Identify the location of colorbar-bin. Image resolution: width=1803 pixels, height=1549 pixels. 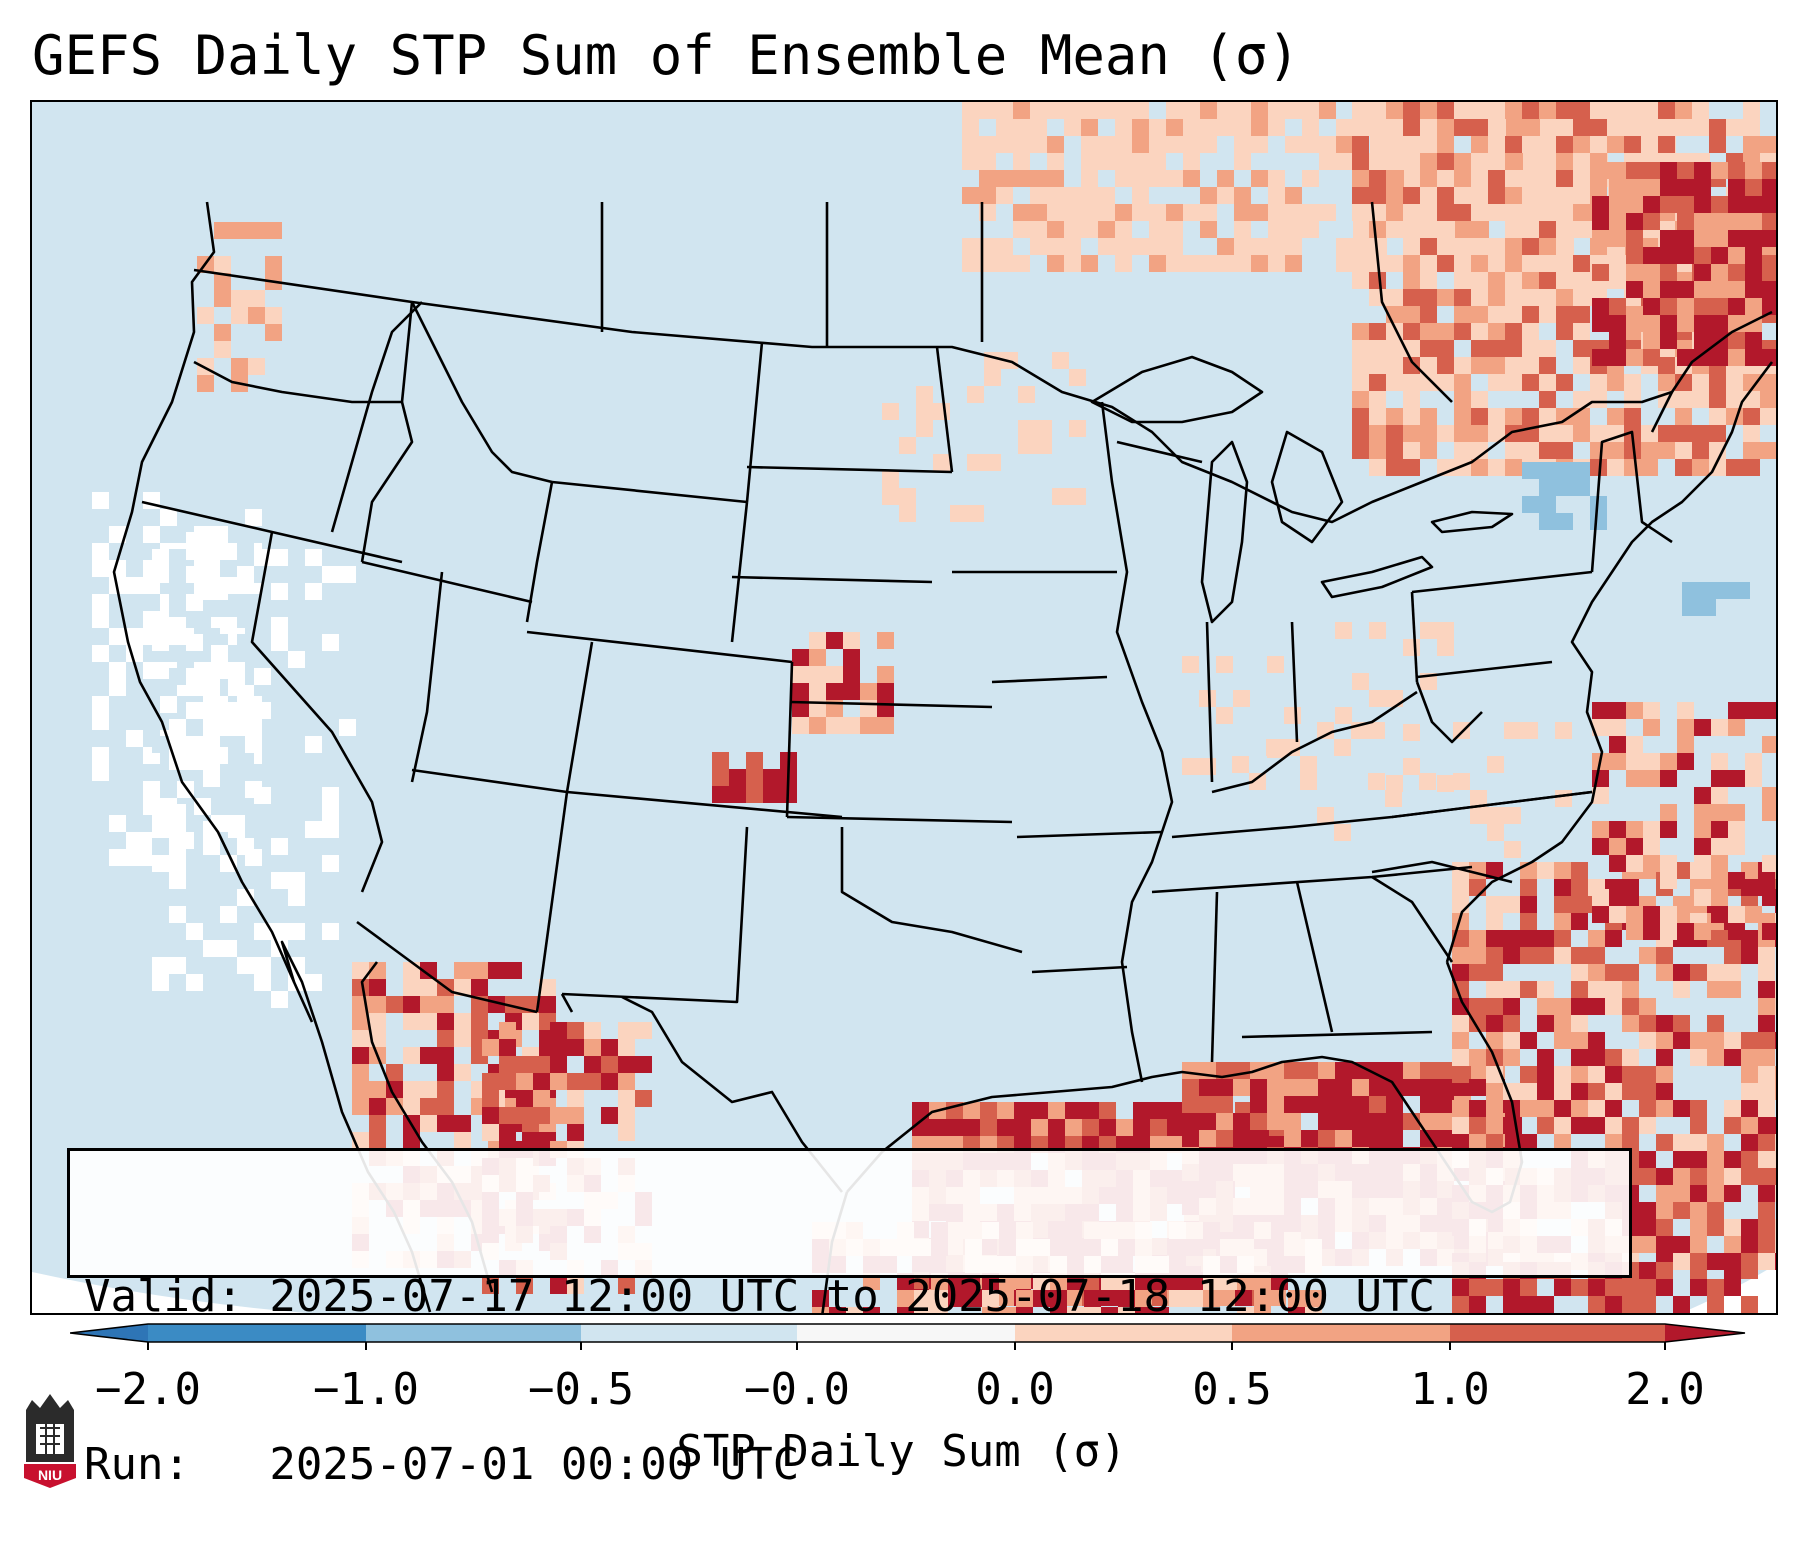
(1123, 1333).